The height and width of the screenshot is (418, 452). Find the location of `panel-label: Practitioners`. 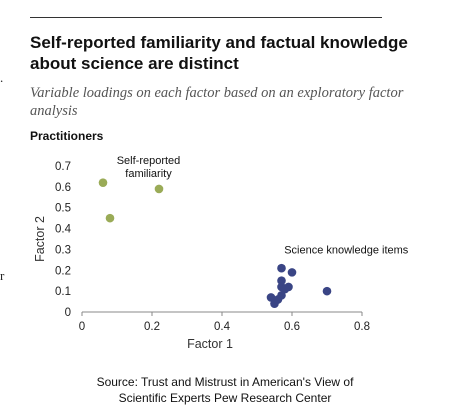

panel-label: Practitioners is located at coordinates (67, 136).